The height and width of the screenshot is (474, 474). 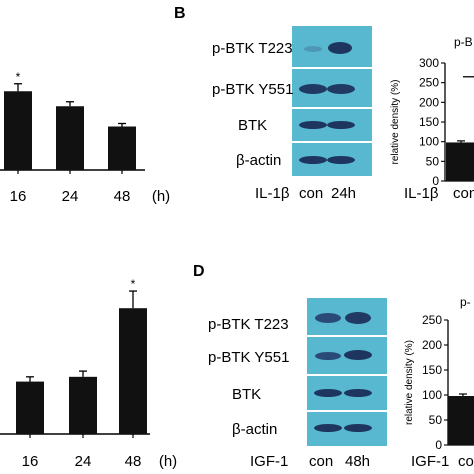 What do you see at coordinates (272, 193) in the screenshot?
I see `blot-treatment-label: IL-1β` at bounding box center [272, 193].